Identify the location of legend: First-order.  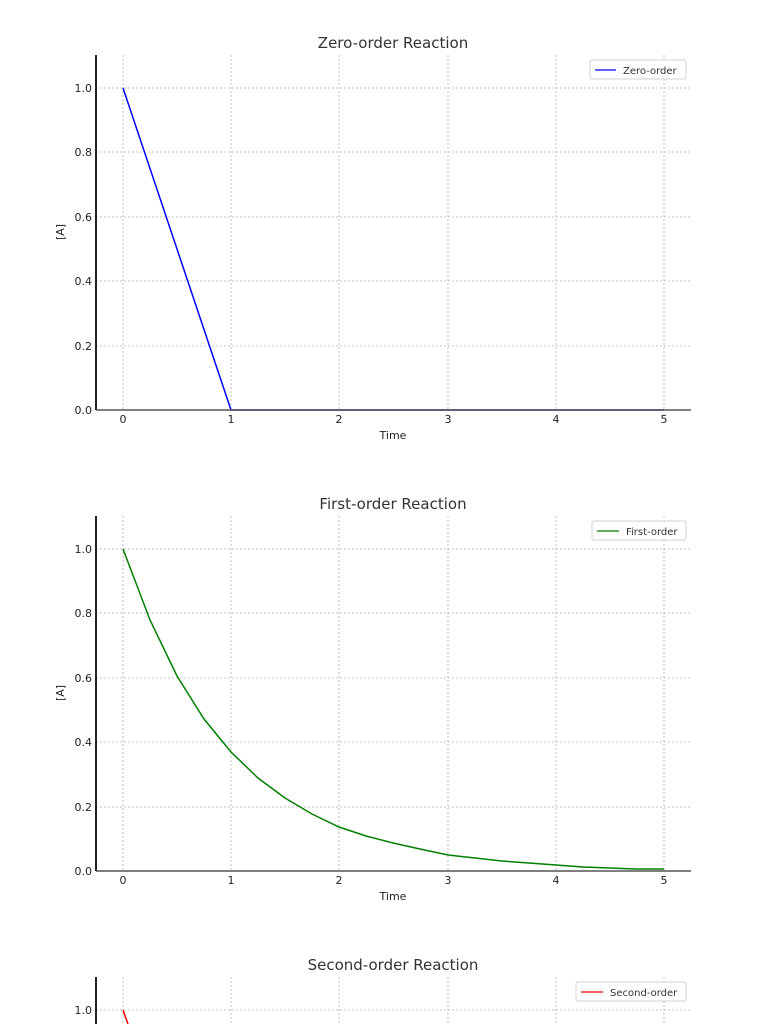
(639, 530).